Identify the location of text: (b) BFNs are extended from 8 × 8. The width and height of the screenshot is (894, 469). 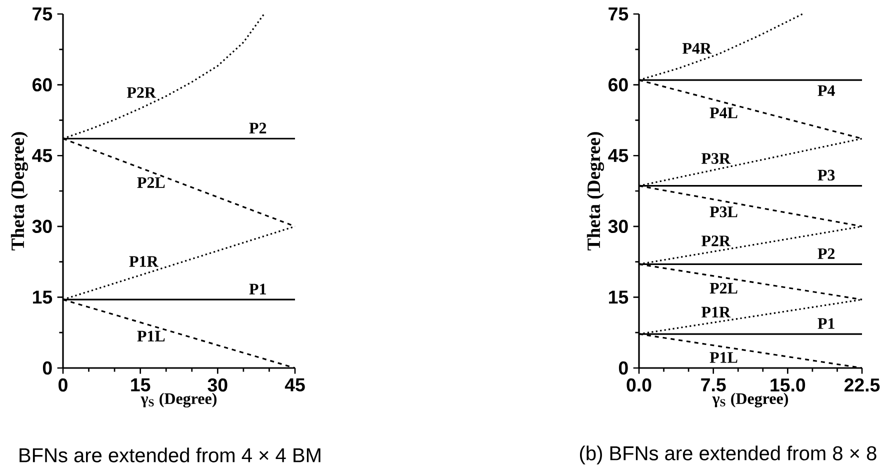
(728, 455).